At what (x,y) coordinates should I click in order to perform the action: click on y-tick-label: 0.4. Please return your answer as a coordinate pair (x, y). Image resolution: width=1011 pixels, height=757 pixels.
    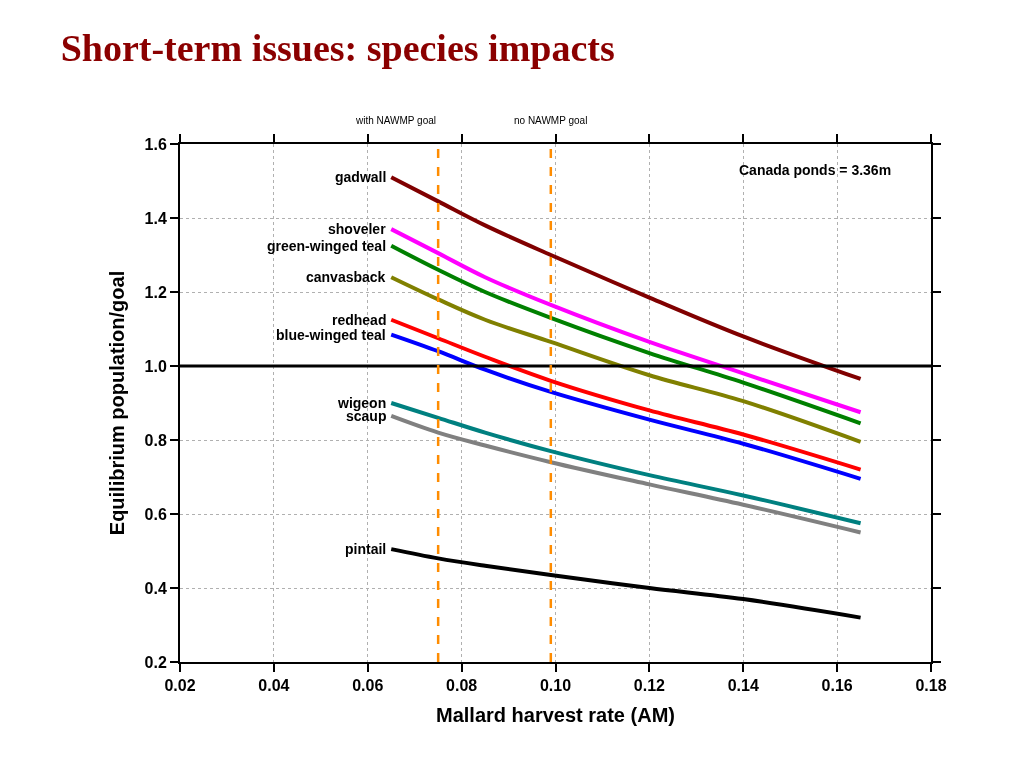
    Looking at the image, I should click on (155, 588).